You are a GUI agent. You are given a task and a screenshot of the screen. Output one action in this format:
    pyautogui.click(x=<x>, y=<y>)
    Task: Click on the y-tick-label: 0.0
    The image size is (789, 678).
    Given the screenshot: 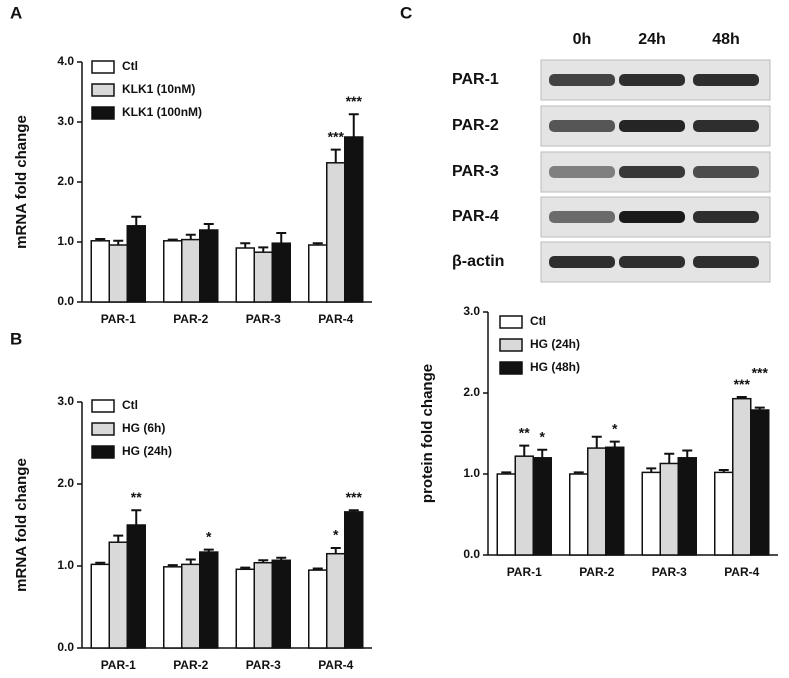 What is the action you would take?
    pyautogui.click(x=471, y=554)
    